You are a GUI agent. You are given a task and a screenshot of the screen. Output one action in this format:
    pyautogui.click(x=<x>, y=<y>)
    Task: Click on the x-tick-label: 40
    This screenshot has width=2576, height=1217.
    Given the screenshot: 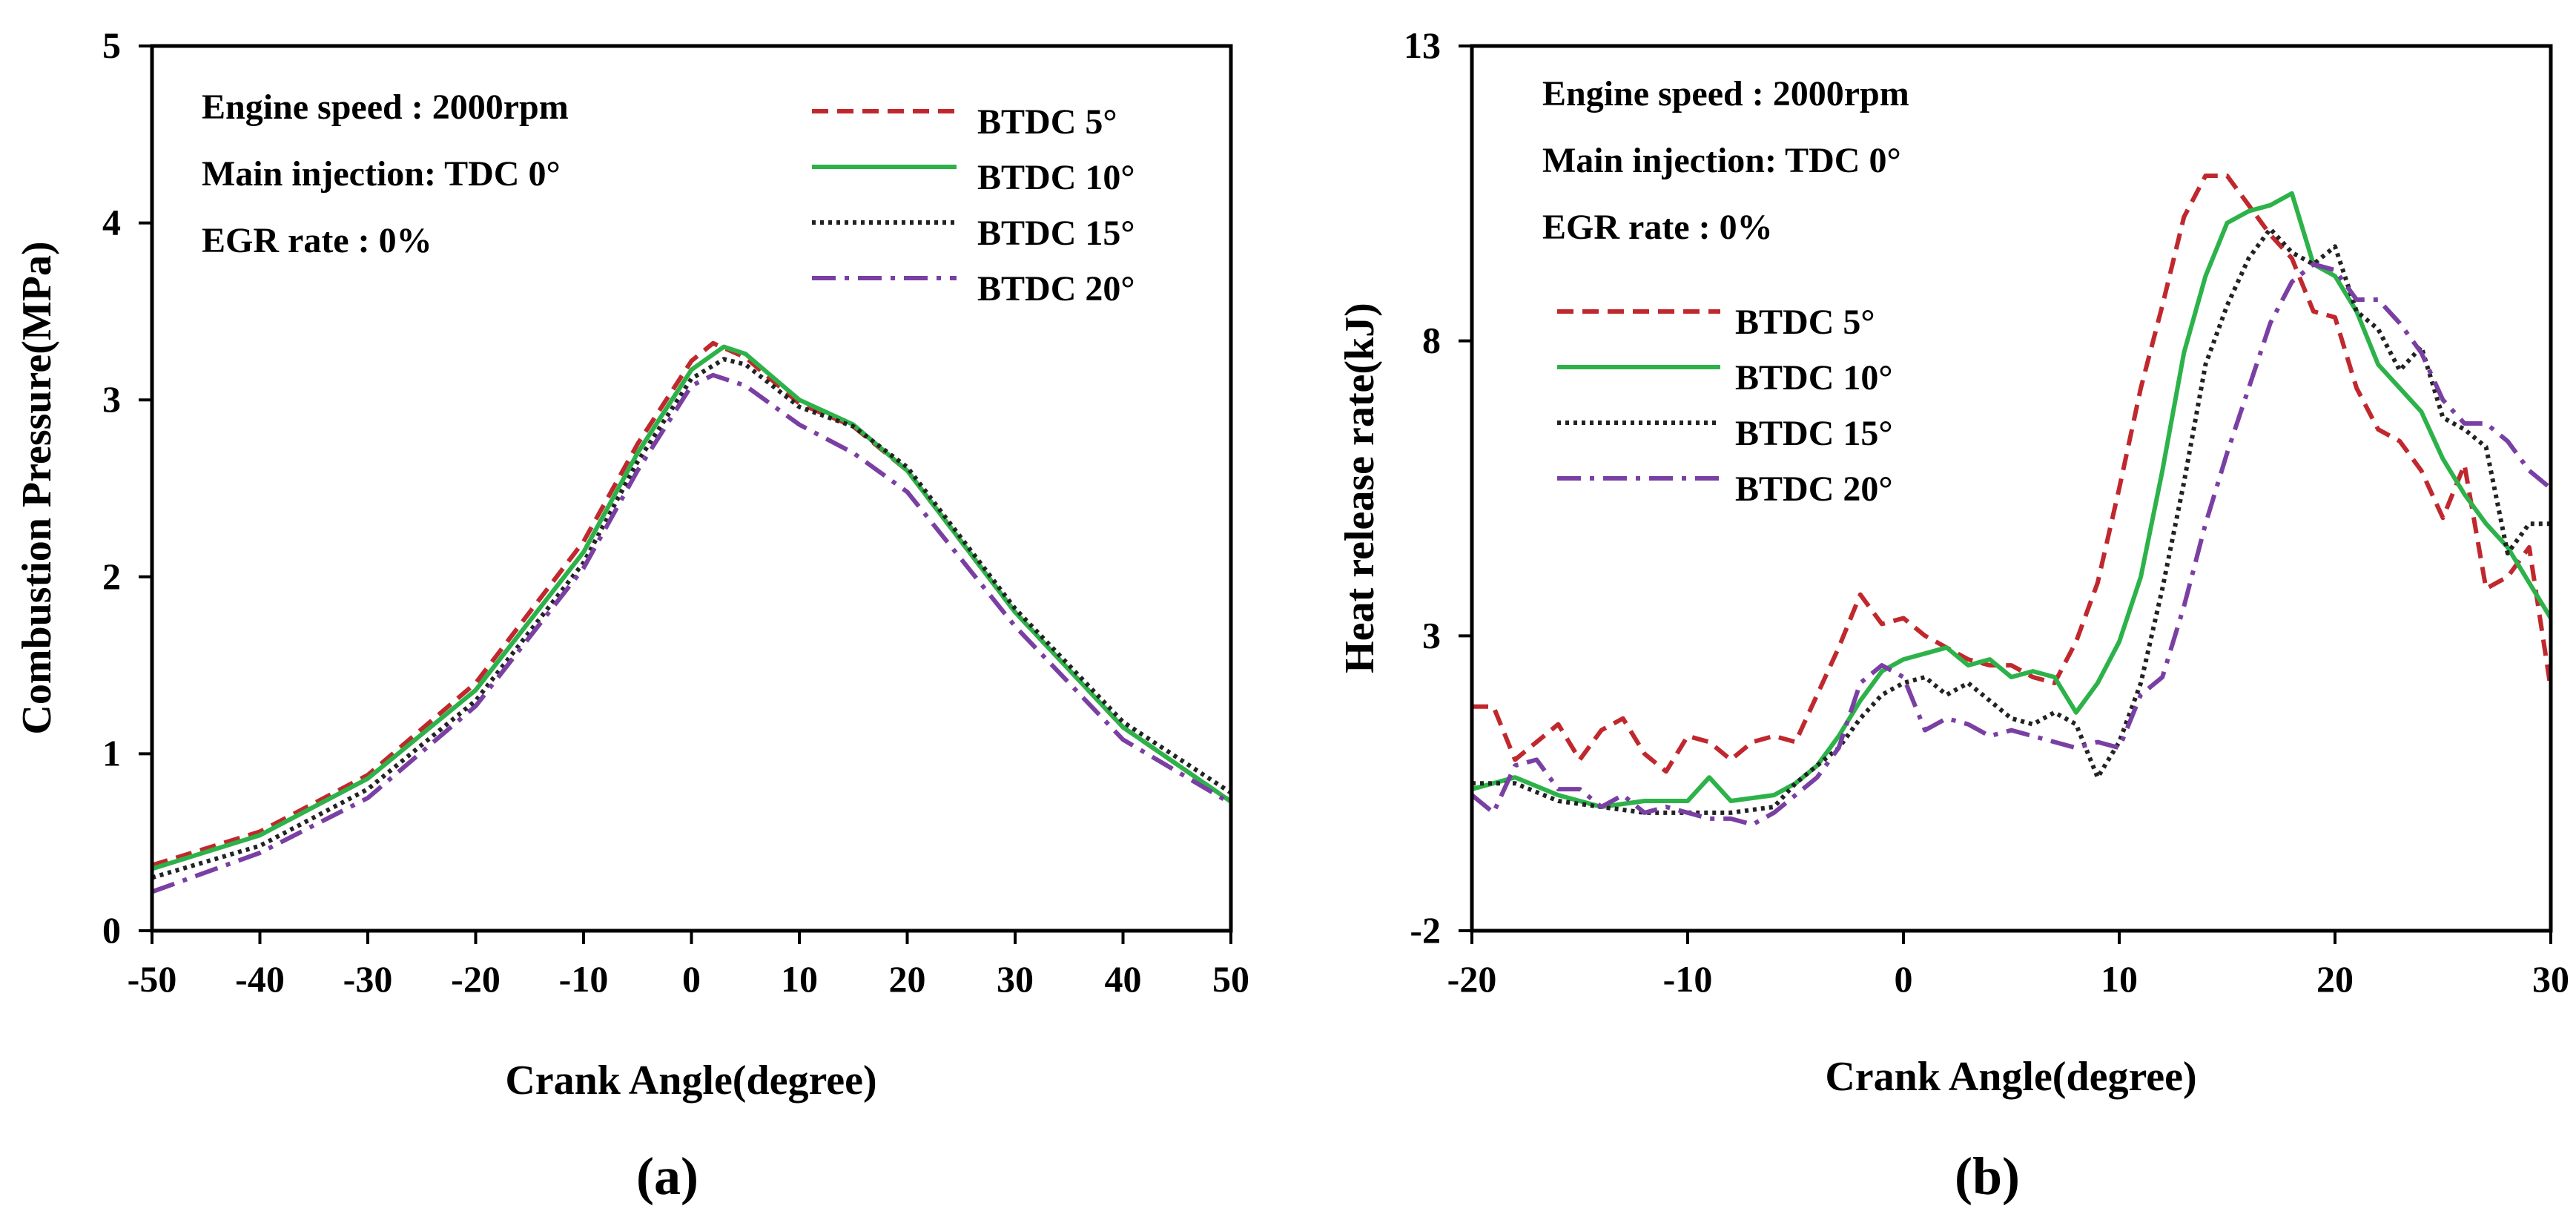 What is the action you would take?
    pyautogui.click(x=1123, y=979)
    